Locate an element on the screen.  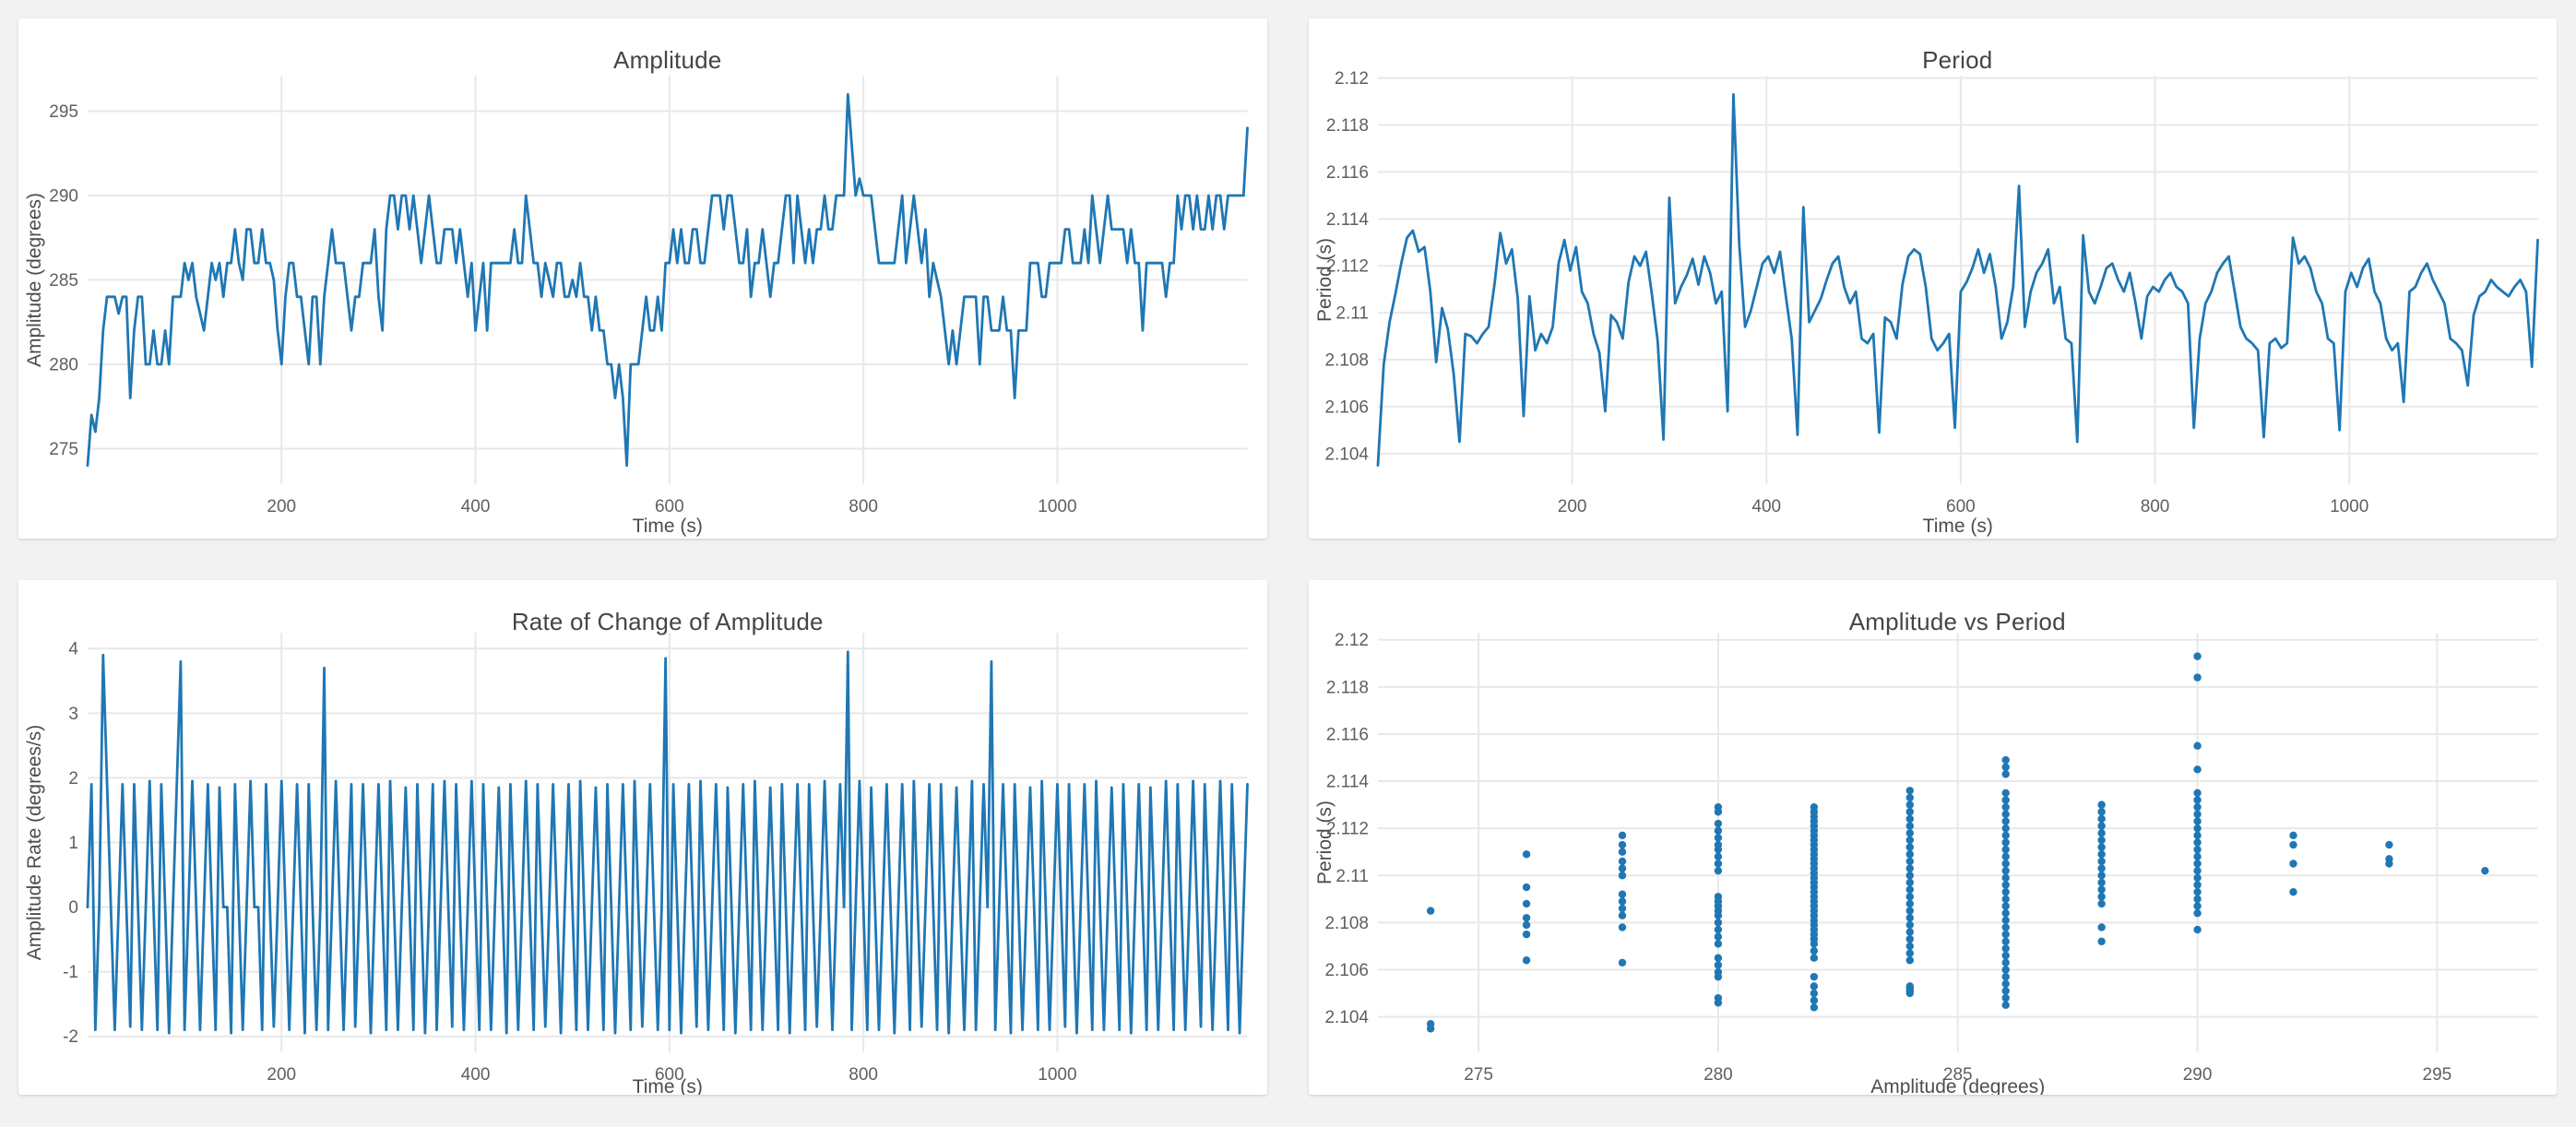
svg-text: 1 is located at coordinates (73, 843).